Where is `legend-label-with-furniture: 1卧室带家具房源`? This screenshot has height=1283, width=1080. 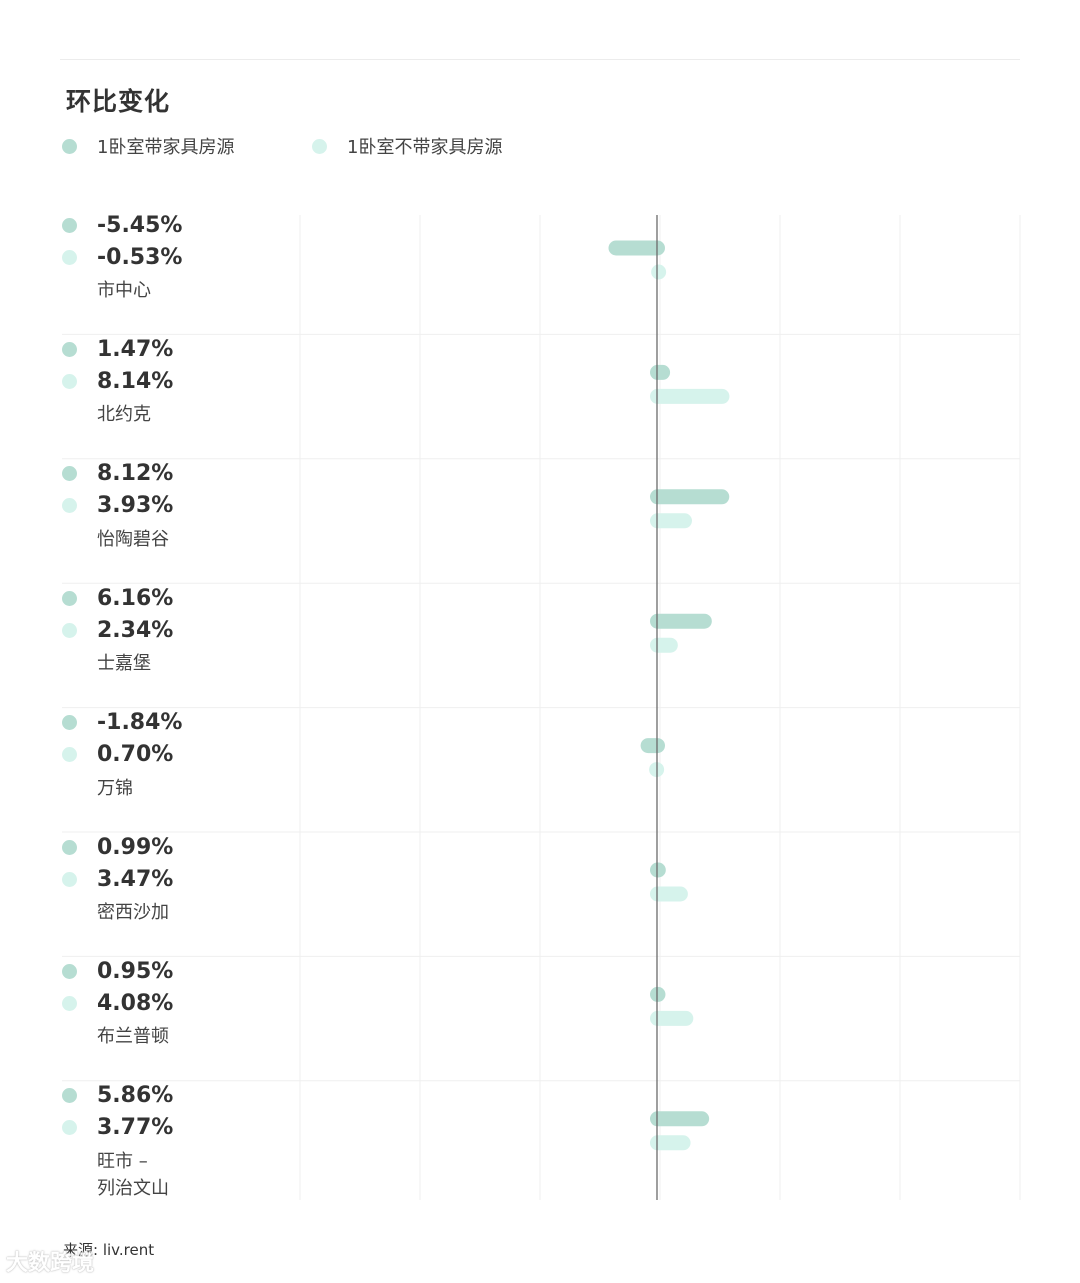 legend-label-with-furniture: 1卧室带家具房源 is located at coordinates (166, 147).